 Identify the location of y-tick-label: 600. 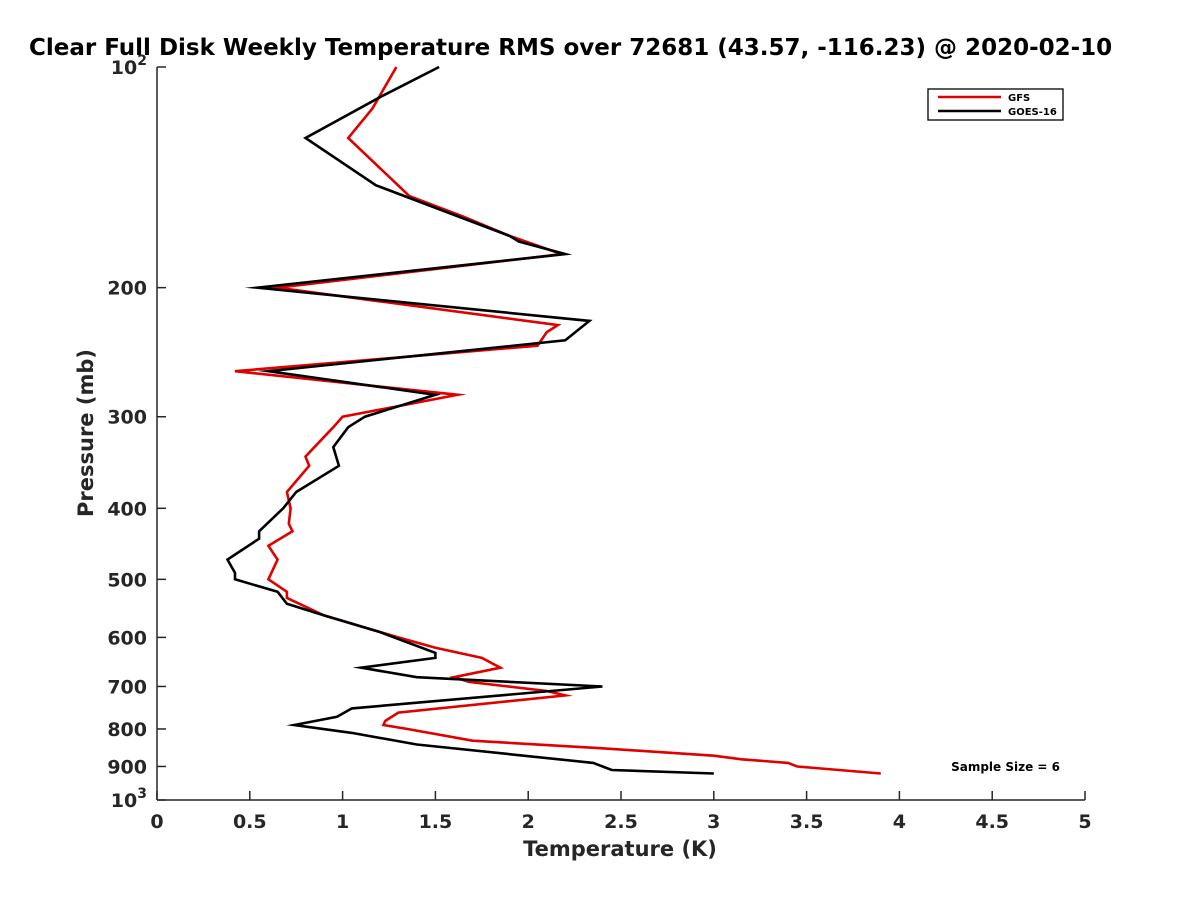
(127, 638).